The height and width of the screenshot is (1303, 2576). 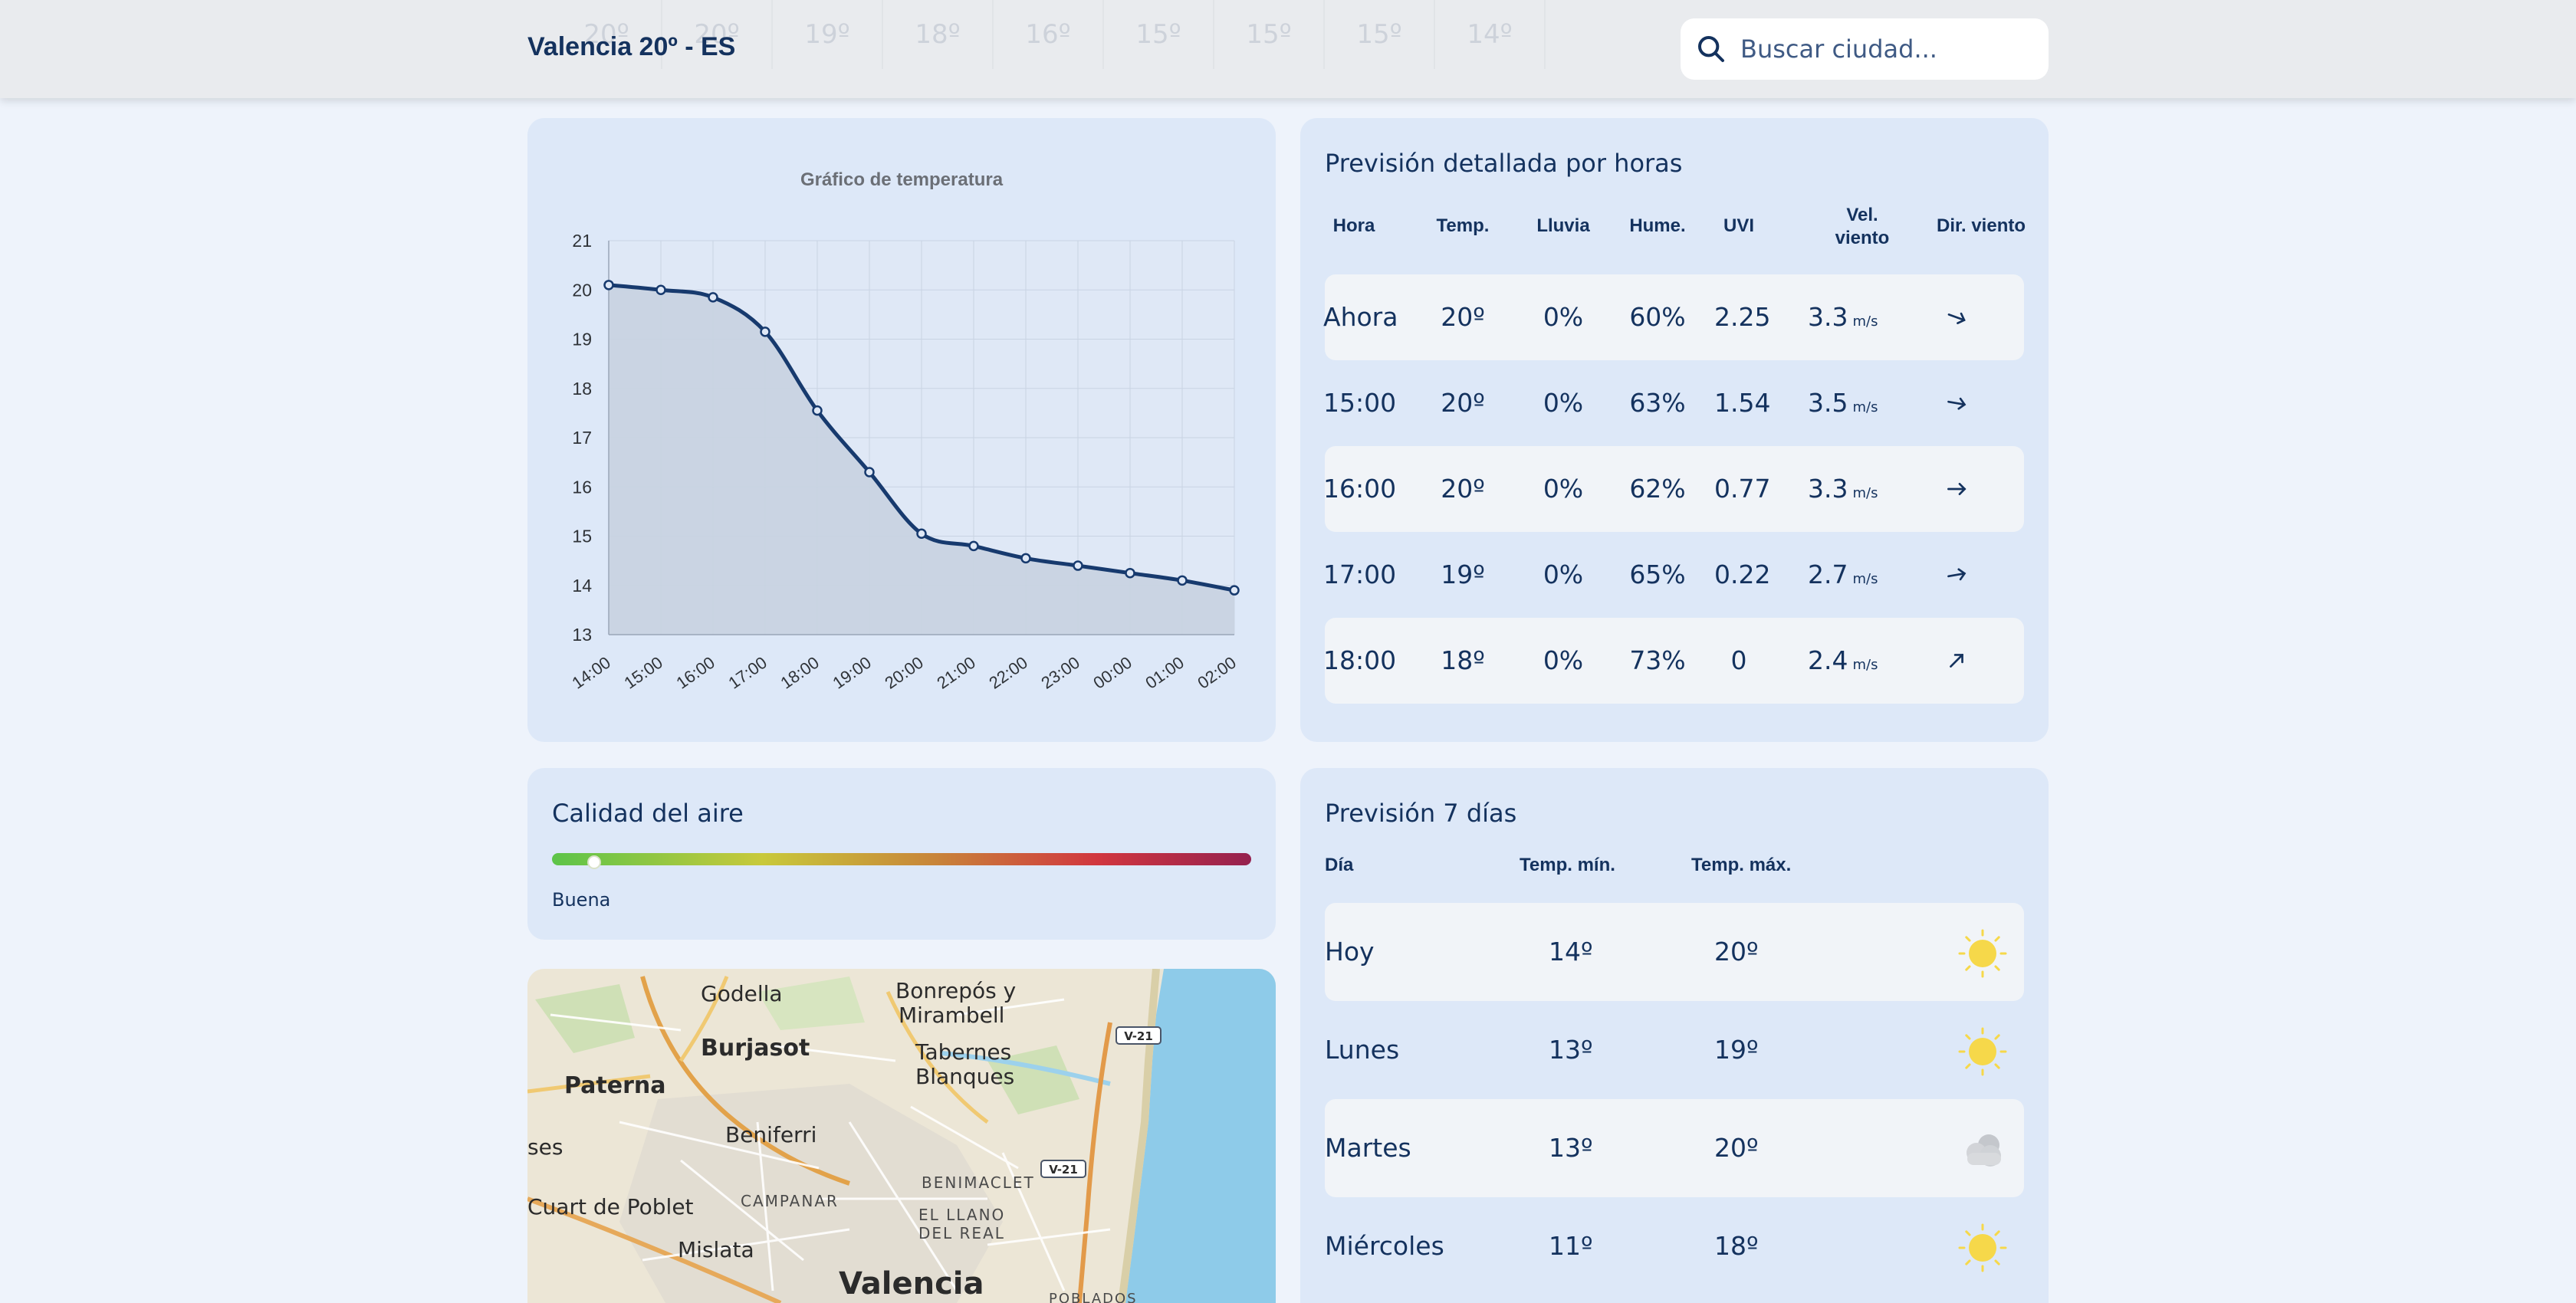 What do you see at coordinates (1886, 49) in the screenshot?
I see `search-input` at bounding box center [1886, 49].